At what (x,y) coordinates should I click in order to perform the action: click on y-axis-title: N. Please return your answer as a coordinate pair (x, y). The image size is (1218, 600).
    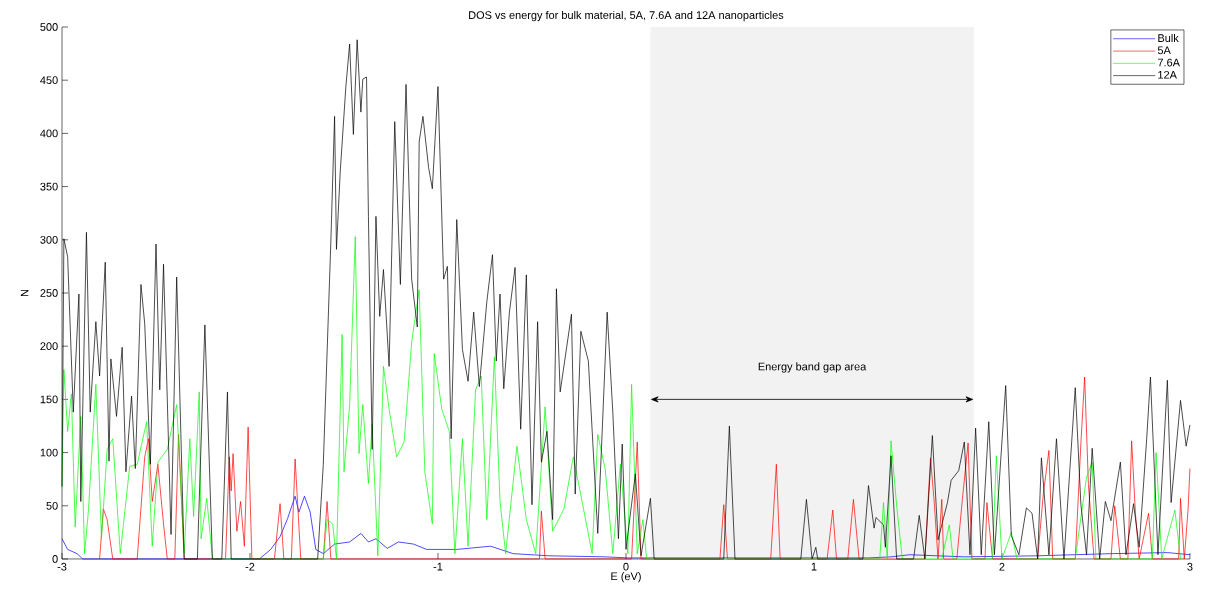
    Looking at the image, I should click on (24, 293).